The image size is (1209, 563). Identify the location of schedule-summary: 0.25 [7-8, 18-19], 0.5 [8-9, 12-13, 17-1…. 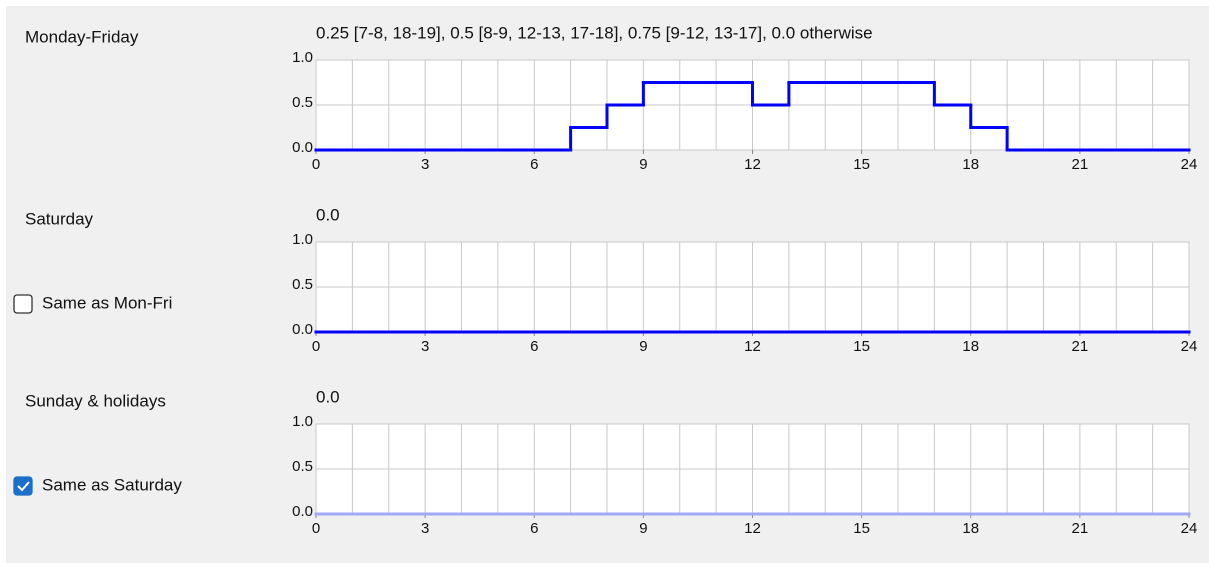
(594, 32).